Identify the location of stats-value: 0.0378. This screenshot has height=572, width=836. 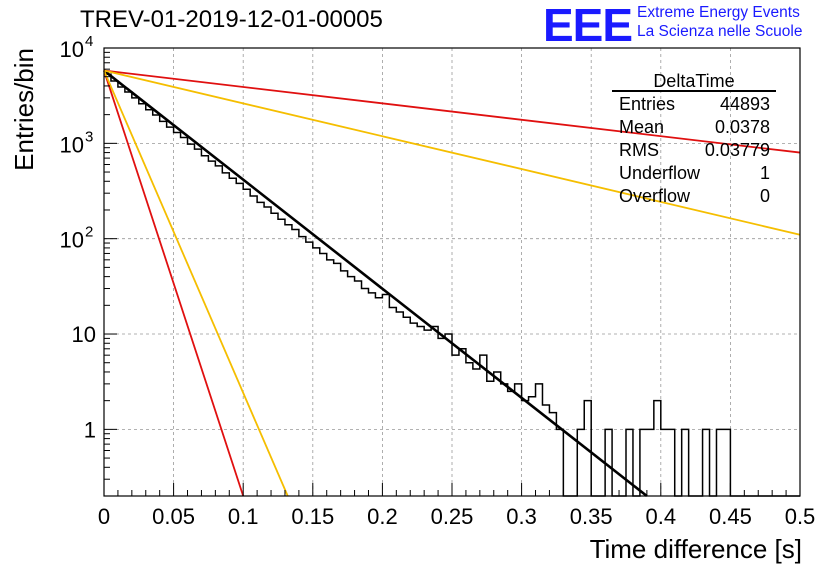
(742, 127).